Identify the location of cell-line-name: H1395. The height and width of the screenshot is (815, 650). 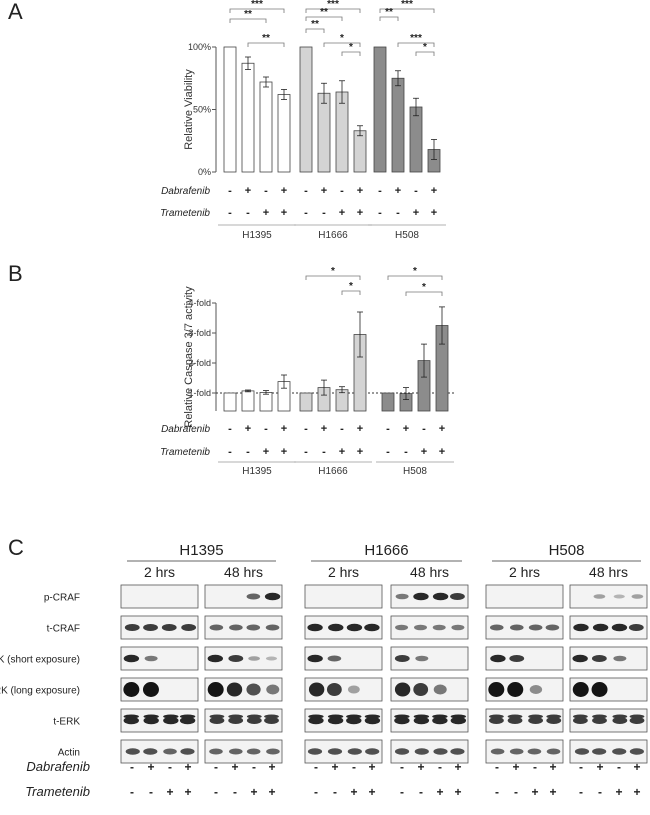
(201, 550).